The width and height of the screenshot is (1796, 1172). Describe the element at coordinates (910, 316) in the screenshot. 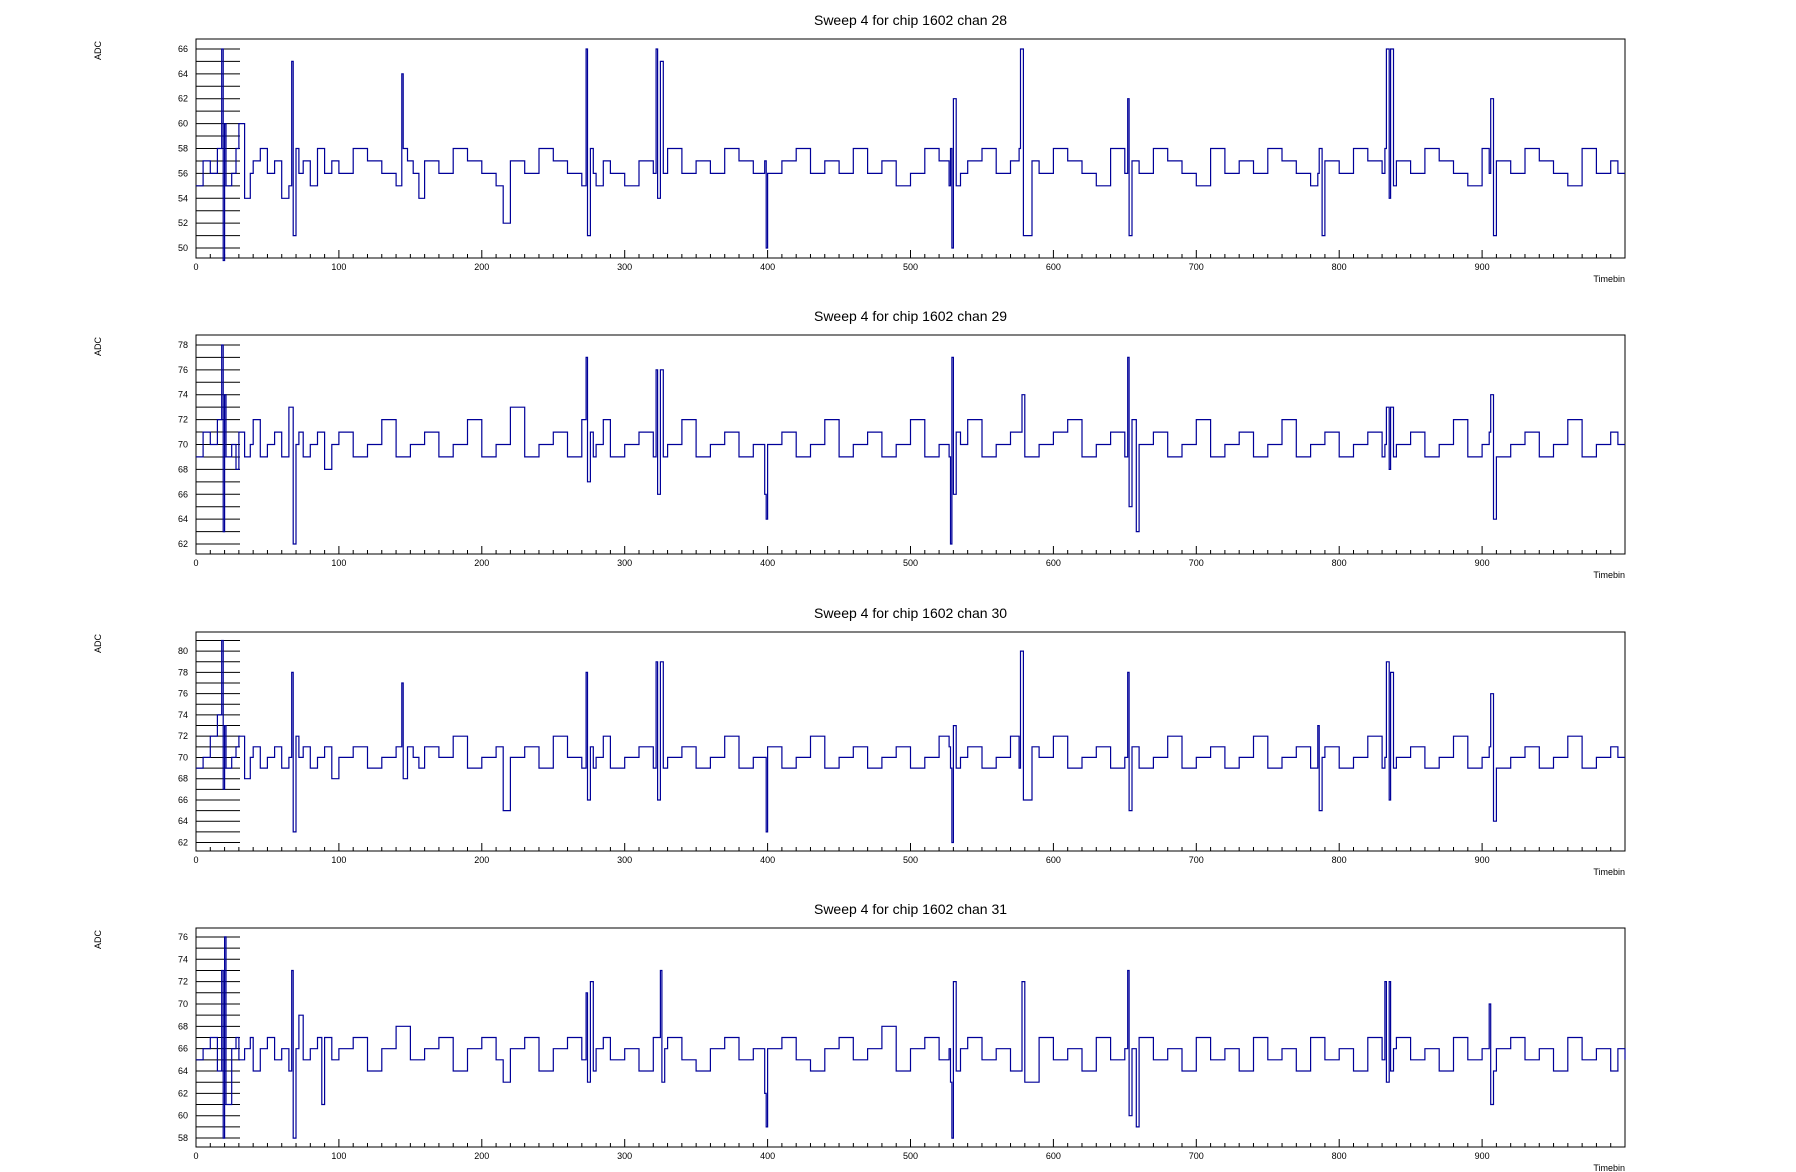

I see `chart-title: Sweep 4 for chip 1602 chan 29` at that location.